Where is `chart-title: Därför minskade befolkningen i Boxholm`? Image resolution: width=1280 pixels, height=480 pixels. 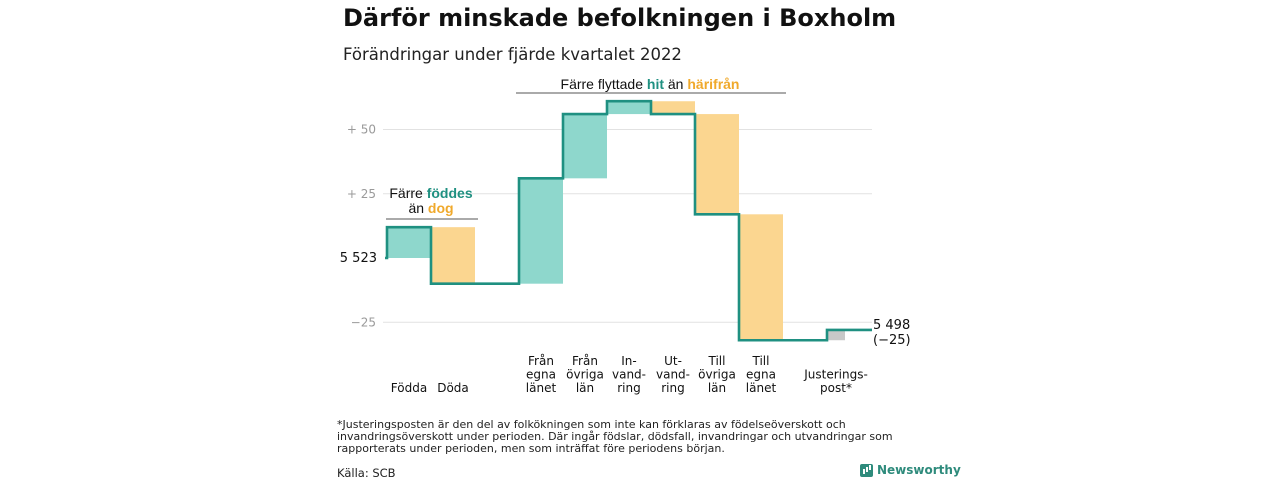 chart-title: Därför minskade befolkningen i Boxholm is located at coordinates (620, 18).